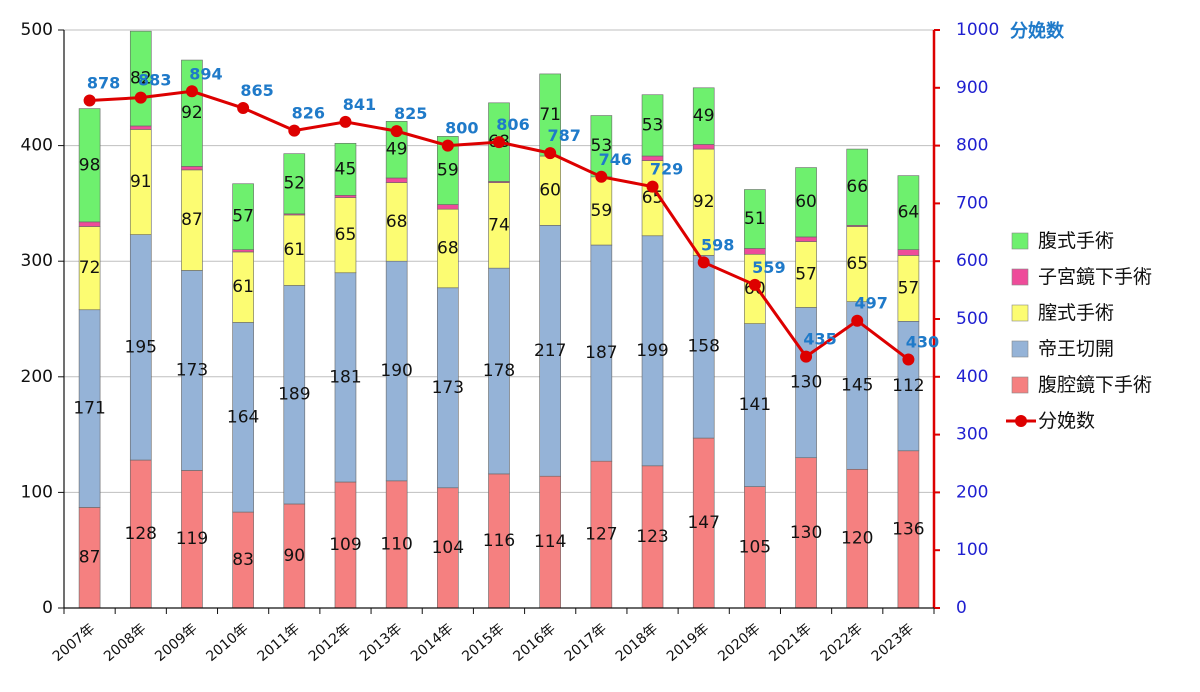  What do you see at coordinates (857, 385) in the screenshot?
I see `bar-value-label: 145` at bounding box center [857, 385].